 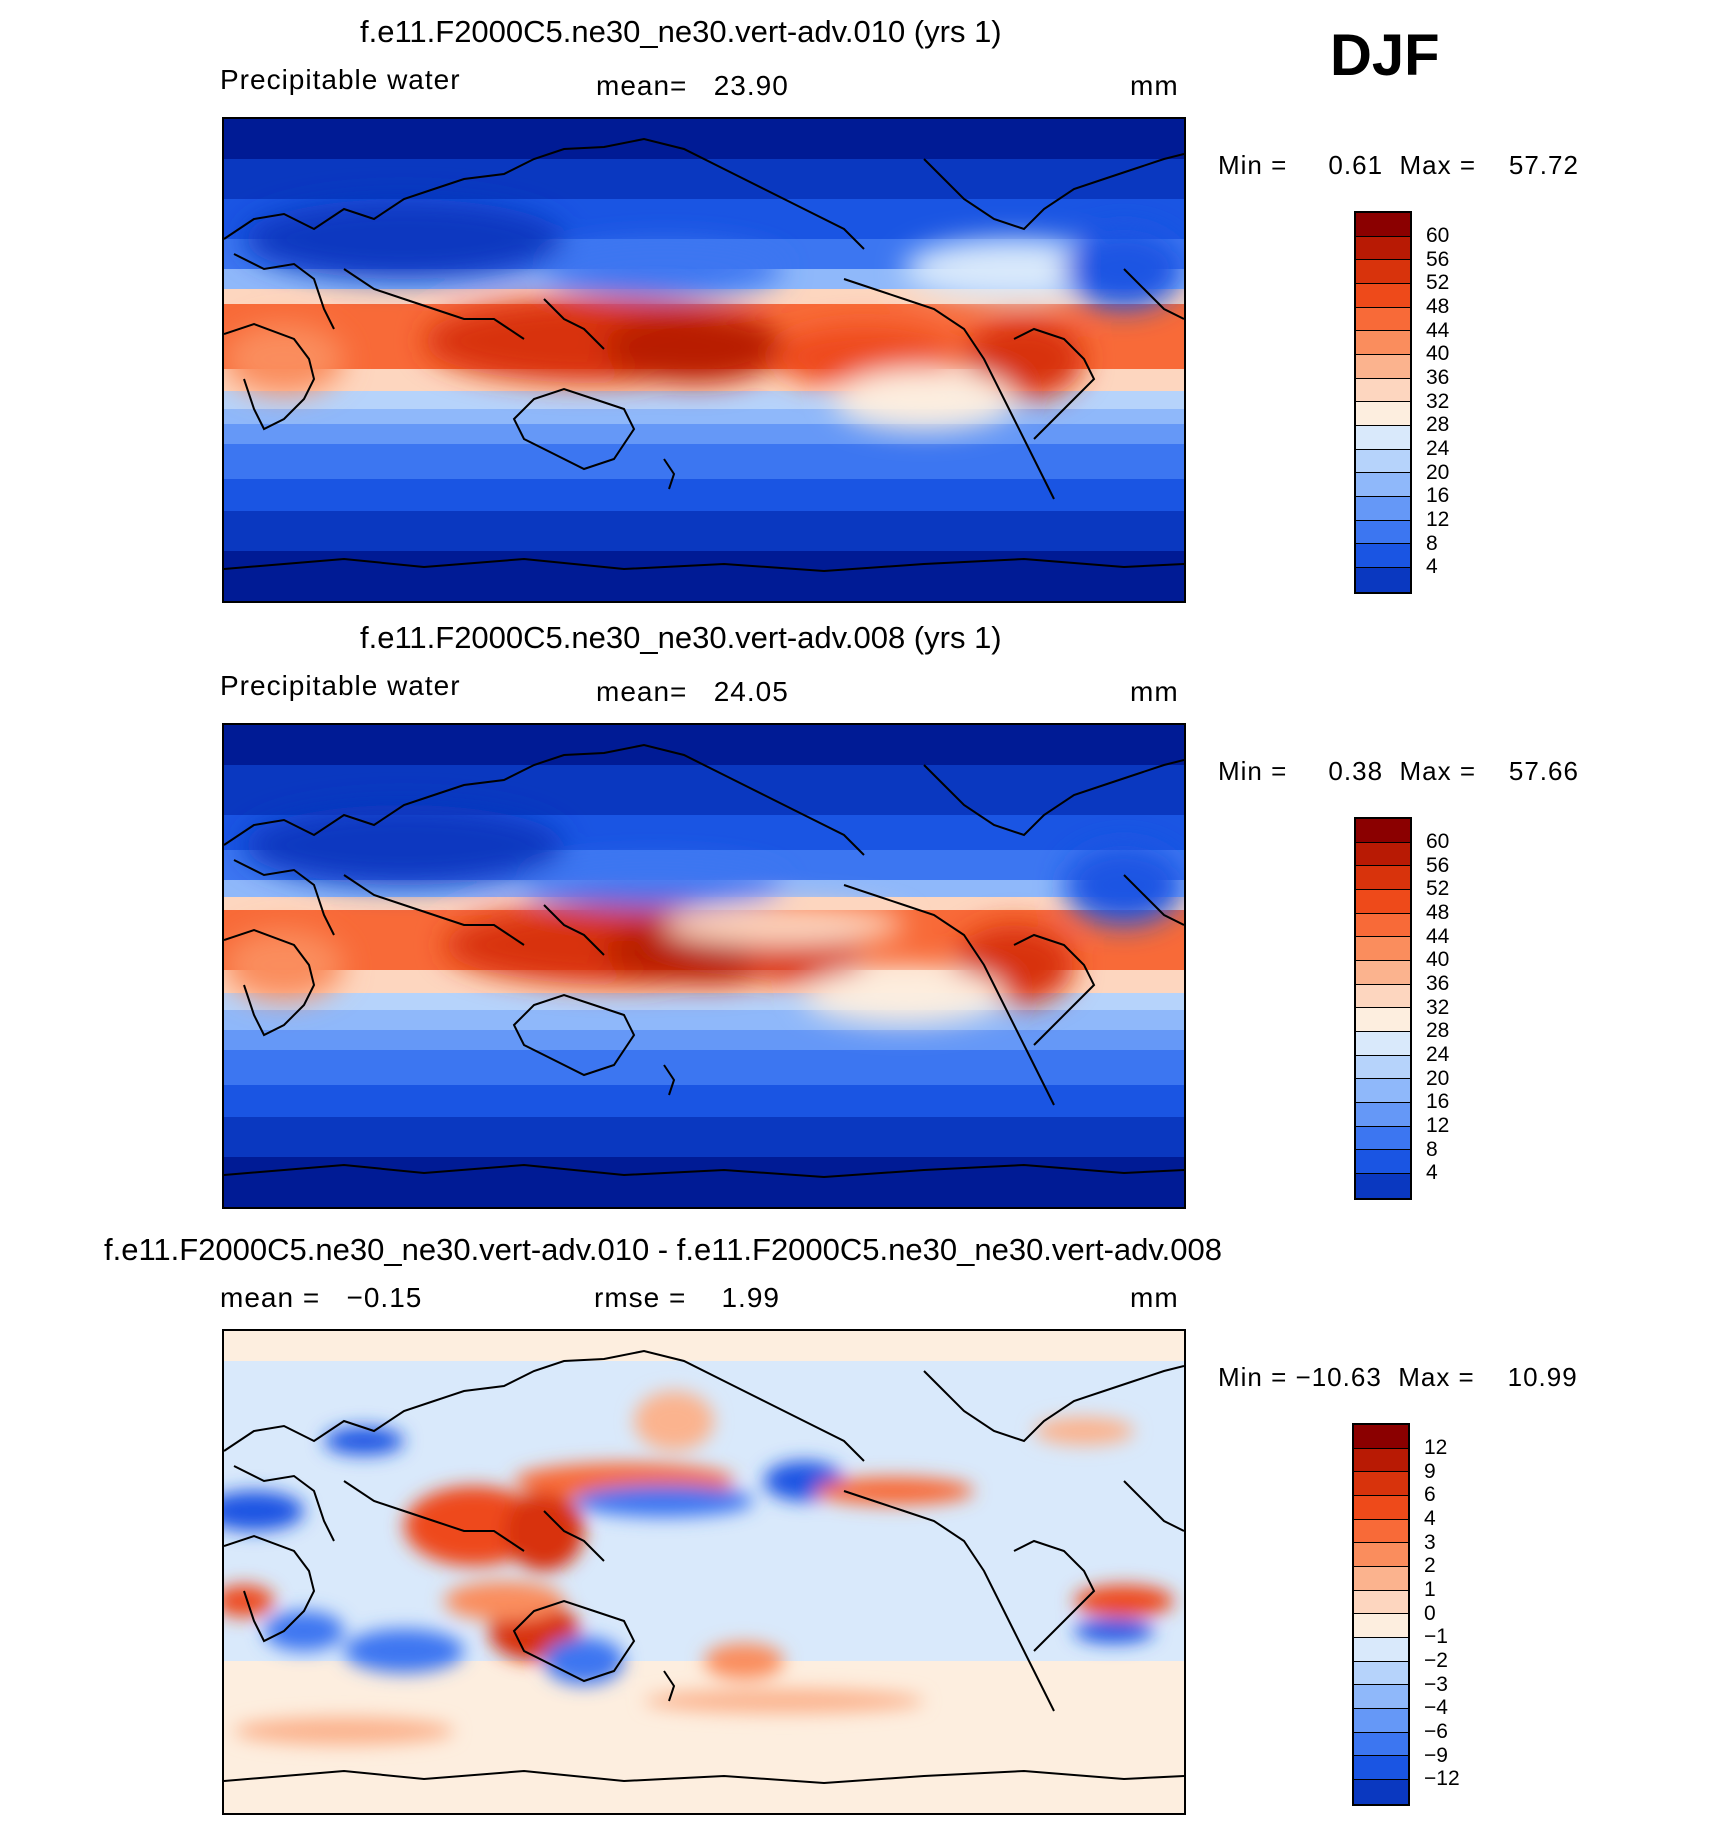 I want to click on panel-1-colorbar-swatches, so click(x=1383, y=402).